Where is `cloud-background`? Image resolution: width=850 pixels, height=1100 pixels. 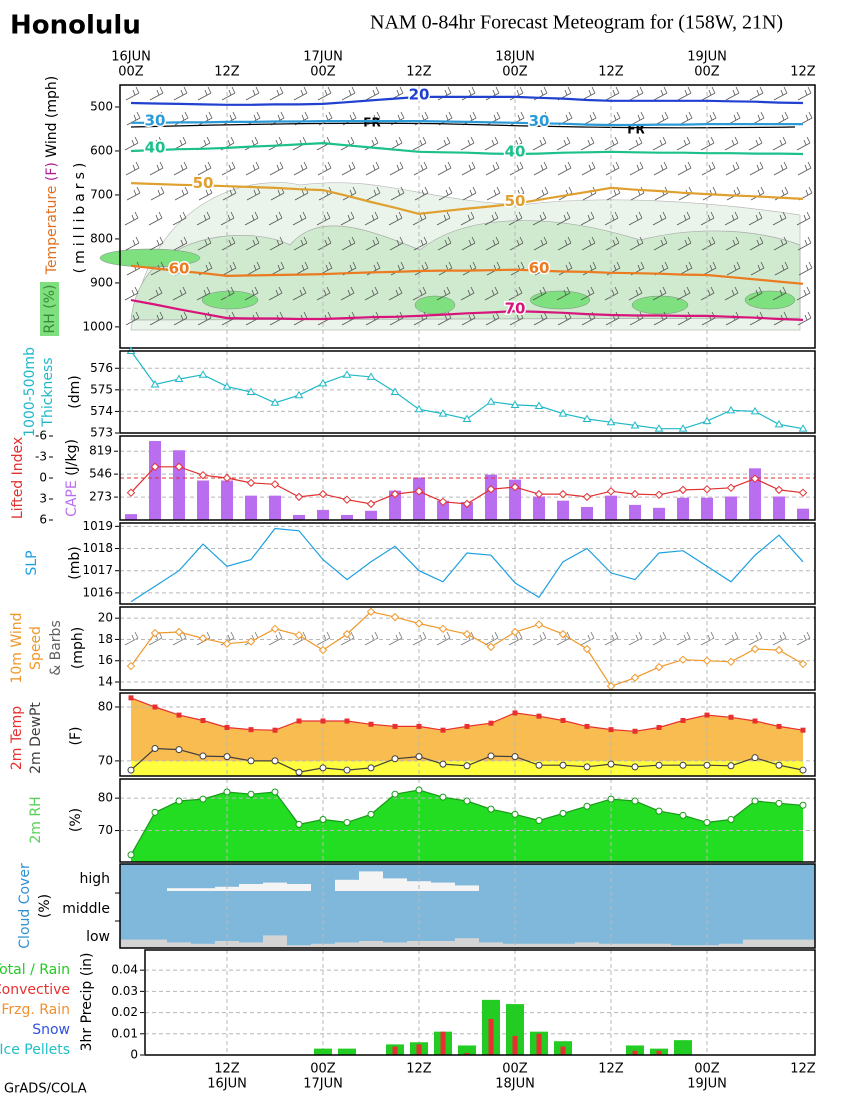
cloud-background is located at coordinates (467, 906).